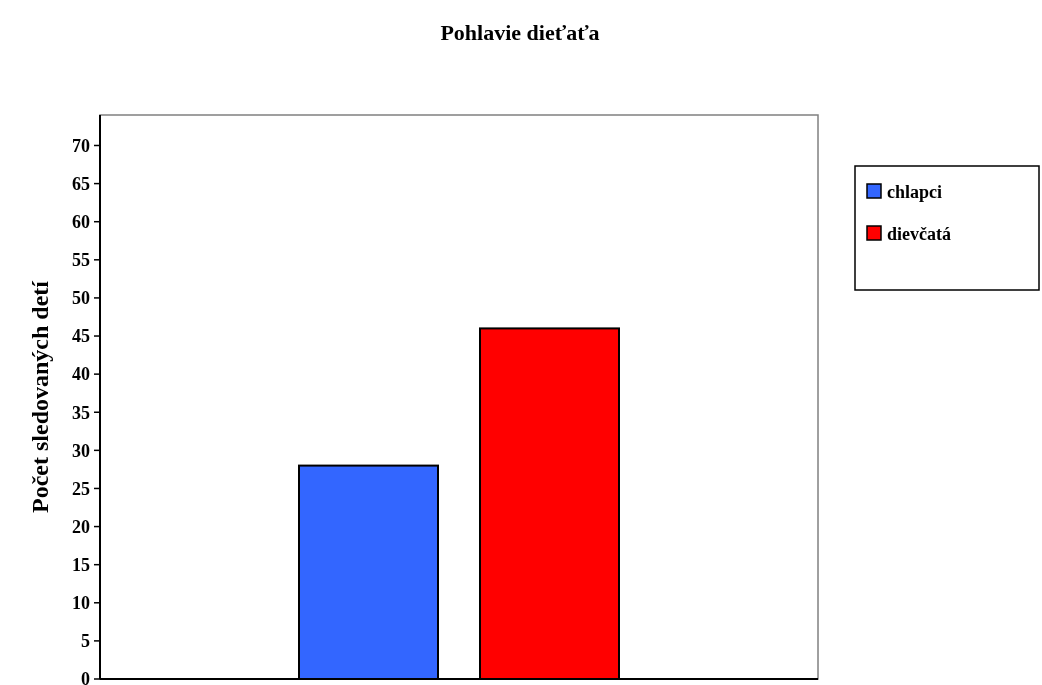 This screenshot has height=685, width=1042. I want to click on legend-label: dievčatá, so click(919, 234).